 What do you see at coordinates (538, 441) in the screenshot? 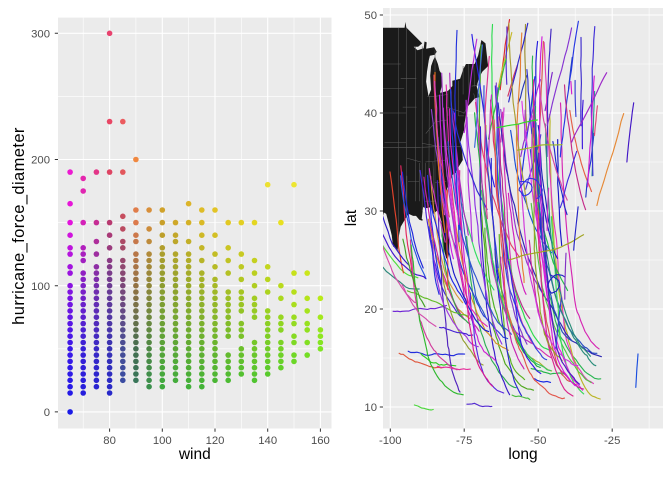
I see `svg-text: -50` at bounding box center [538, 441].